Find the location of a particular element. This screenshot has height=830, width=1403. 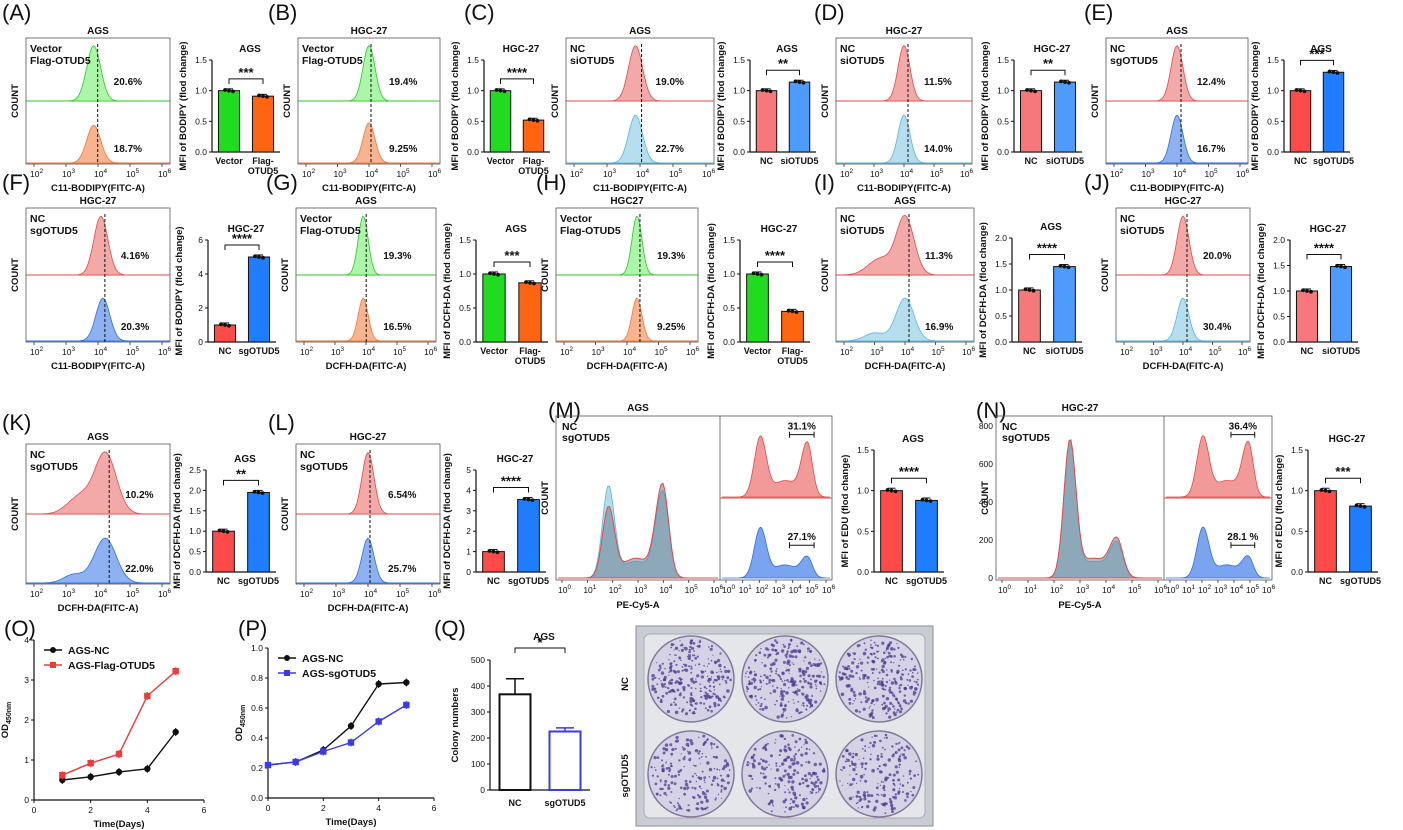

M-bar-y-tick: 0.5 is located at coordinates (863, 531).